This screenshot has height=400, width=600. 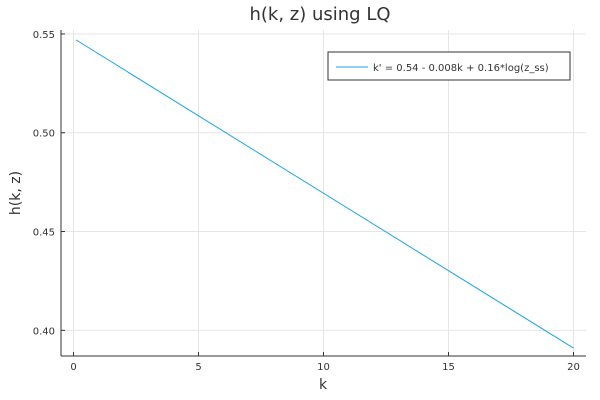 I want to click on x-tick-label: 0, so click(x=73, y=367).